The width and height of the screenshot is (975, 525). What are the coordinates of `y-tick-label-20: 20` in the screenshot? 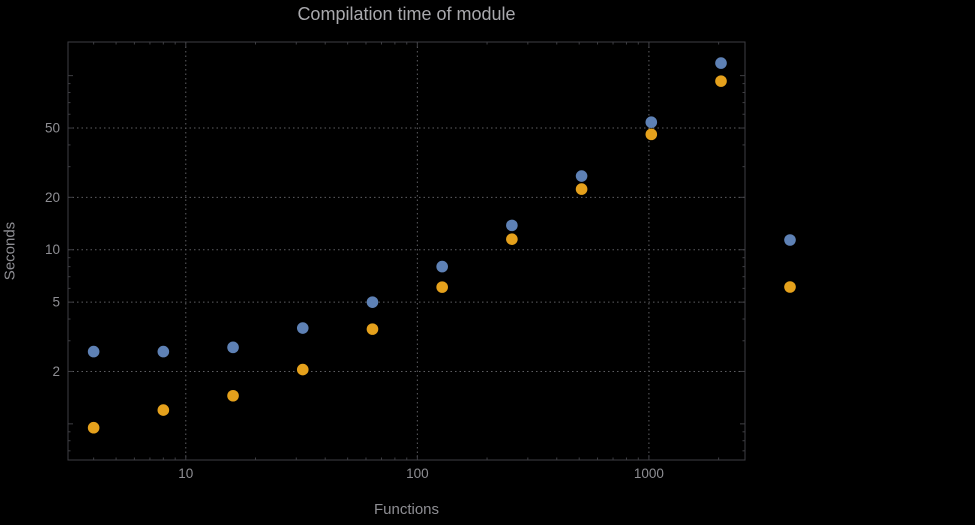 It's located at (52, 197).